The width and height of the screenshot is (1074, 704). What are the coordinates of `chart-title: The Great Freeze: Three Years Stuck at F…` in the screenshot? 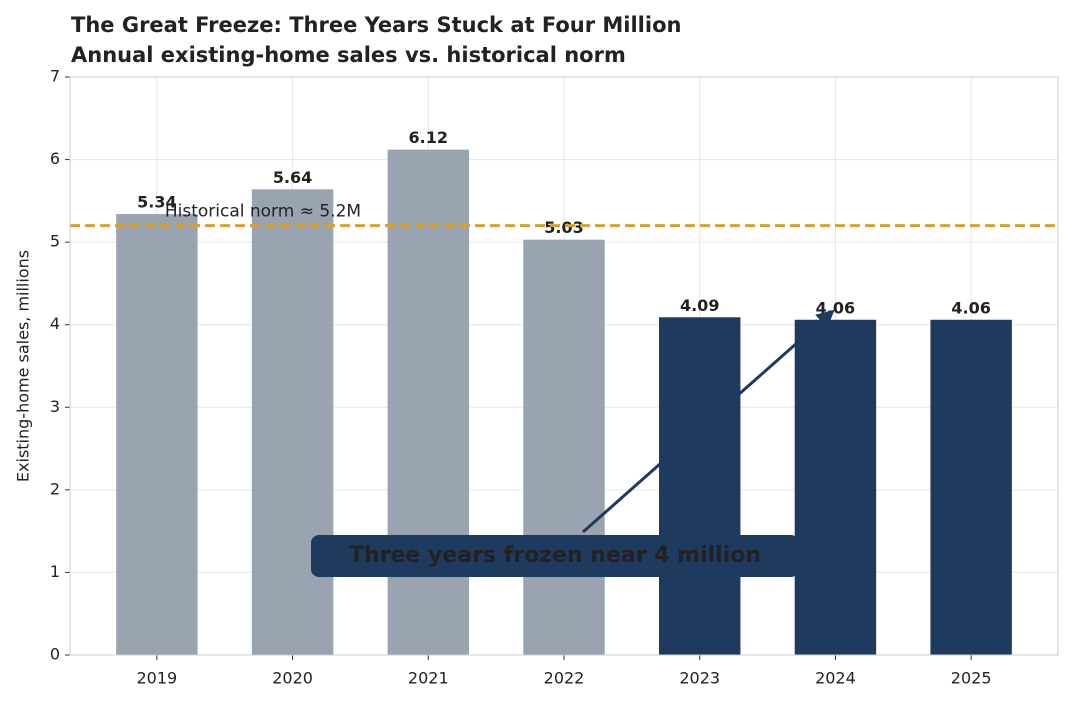 It's located at (376, 25).